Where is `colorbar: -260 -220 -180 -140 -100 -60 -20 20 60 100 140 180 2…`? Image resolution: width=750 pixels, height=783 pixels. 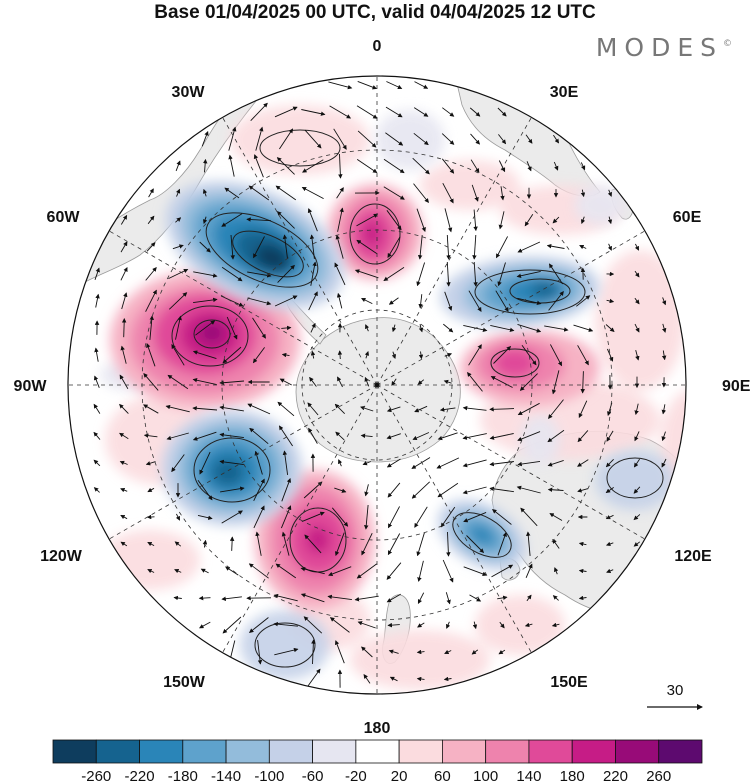
colorbar: -260 -220 -180 -140 -100 -60 -20 20 60 100 140 180 2… is located at coordinates (377, 761).